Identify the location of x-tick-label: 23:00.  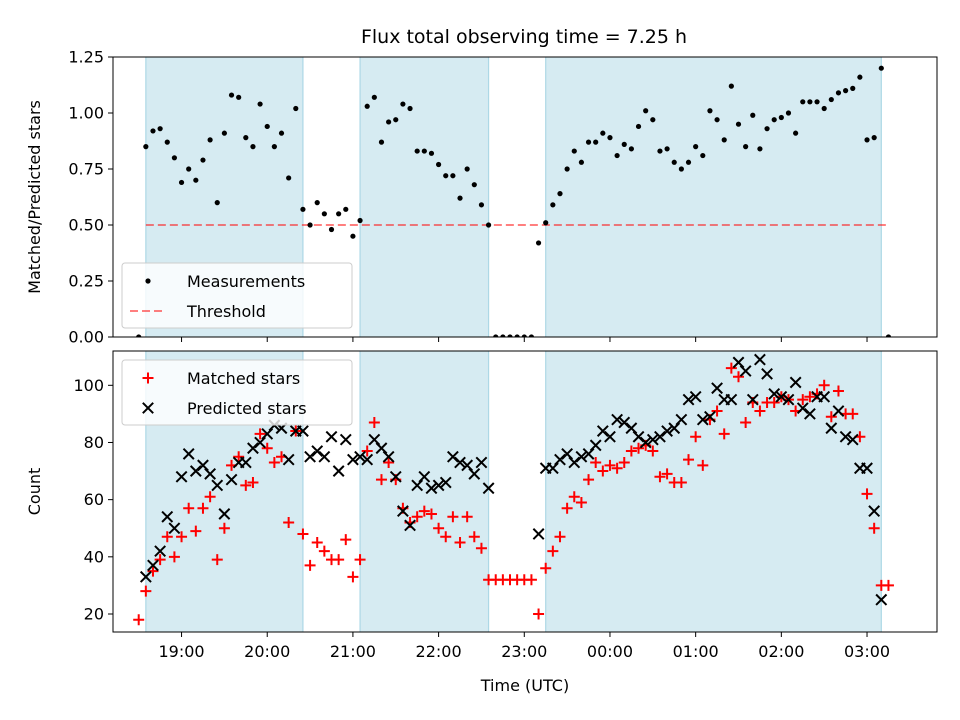
(524, 651).